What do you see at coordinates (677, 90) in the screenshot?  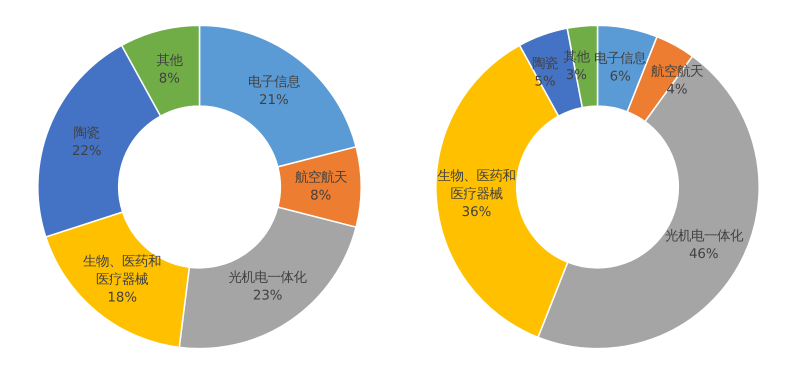 I see `data-label: 4%` at bounding box center [677, 90].